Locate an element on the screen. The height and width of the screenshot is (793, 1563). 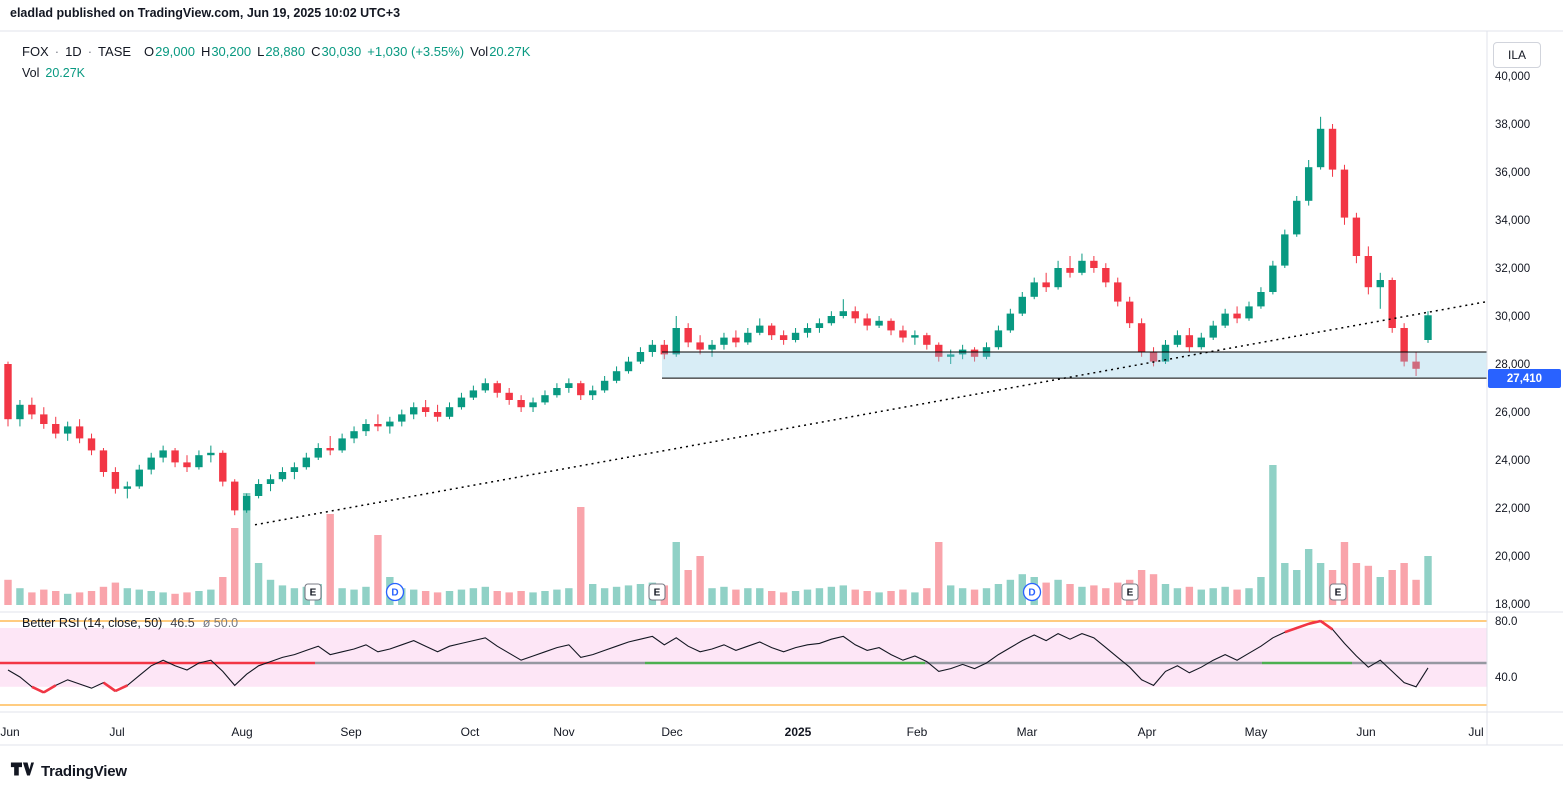
svg-text: 30,000 is located at coordinates (1512, 317).